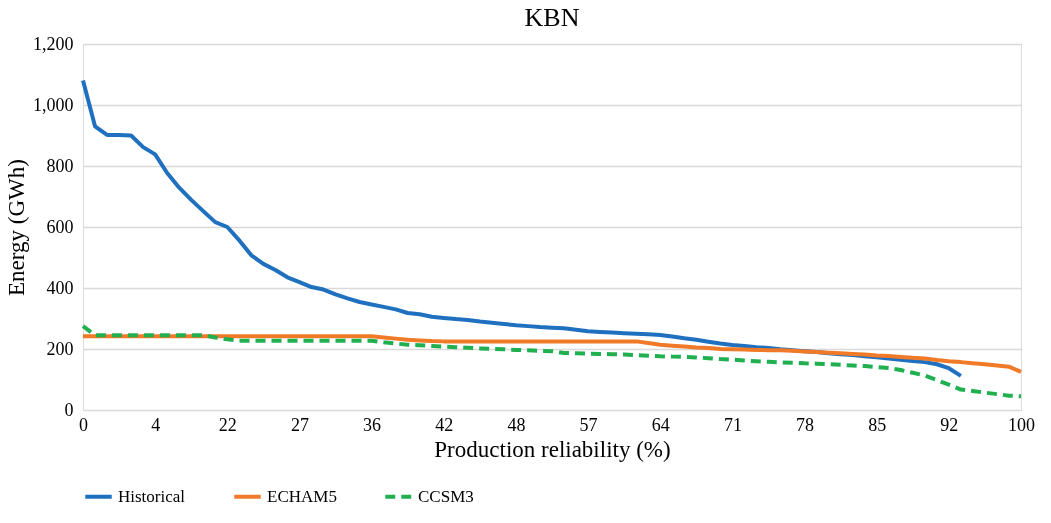 This screenshot has width=1051, height=523. Describe the element at coordinates (83, 424) in the screenshot. I see `x-tick-label: 0` at that location.